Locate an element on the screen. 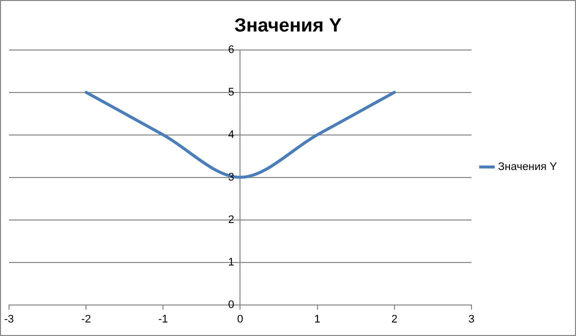 The width and height of the screenshot is (576, 336). x-tick-label: 3 is located at coordinates (471, 319).